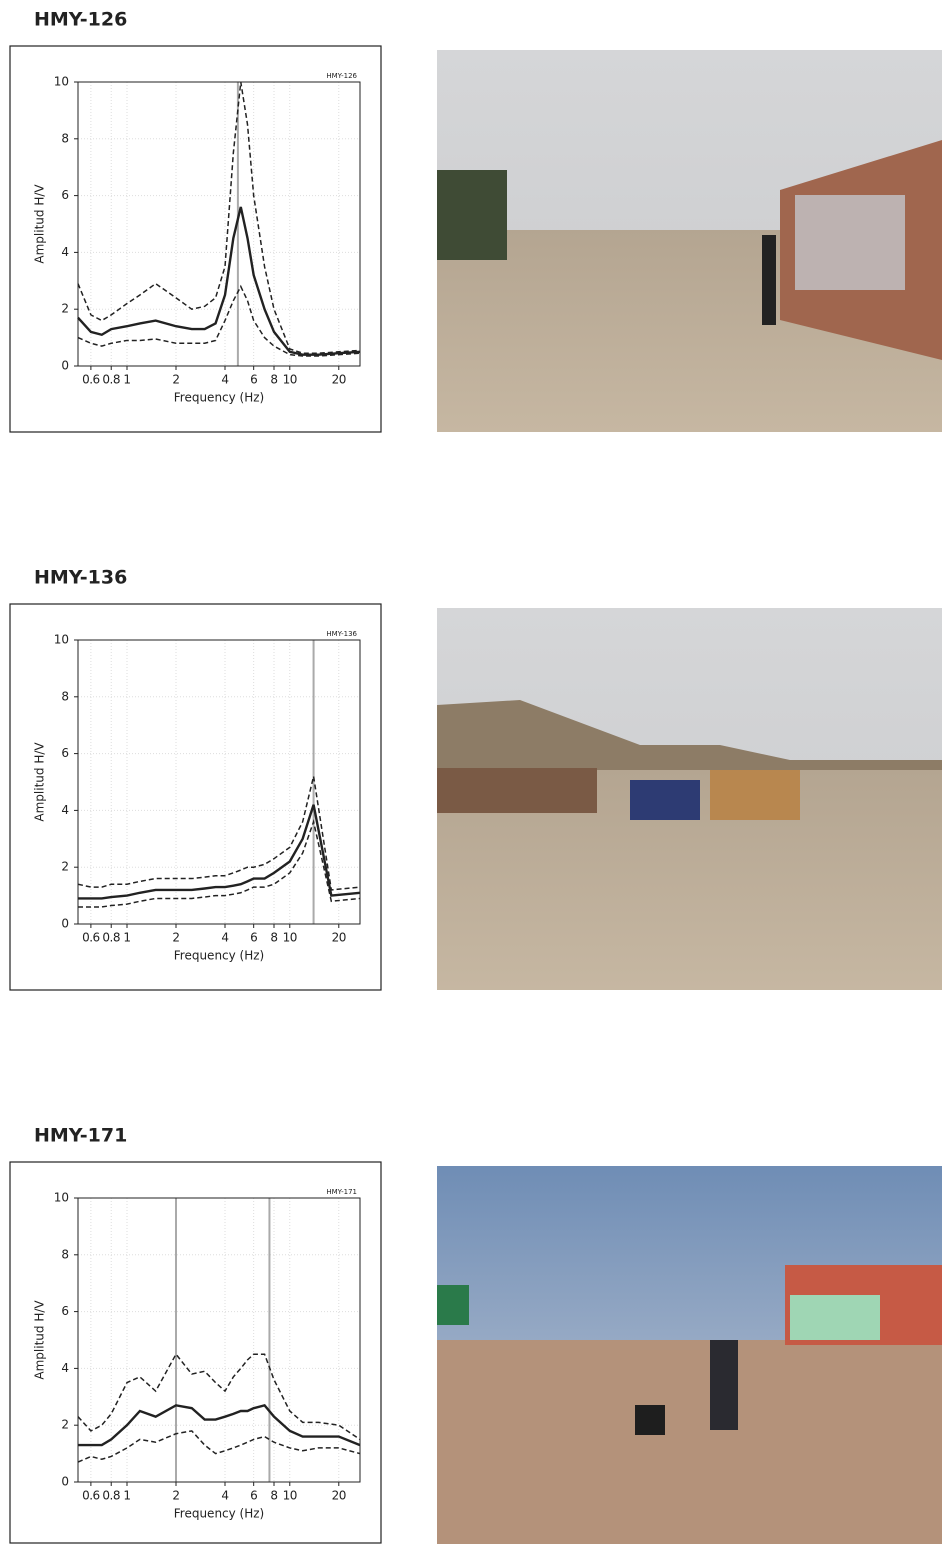  I want to click on inset-label: HMY-126, so click(341, 76).